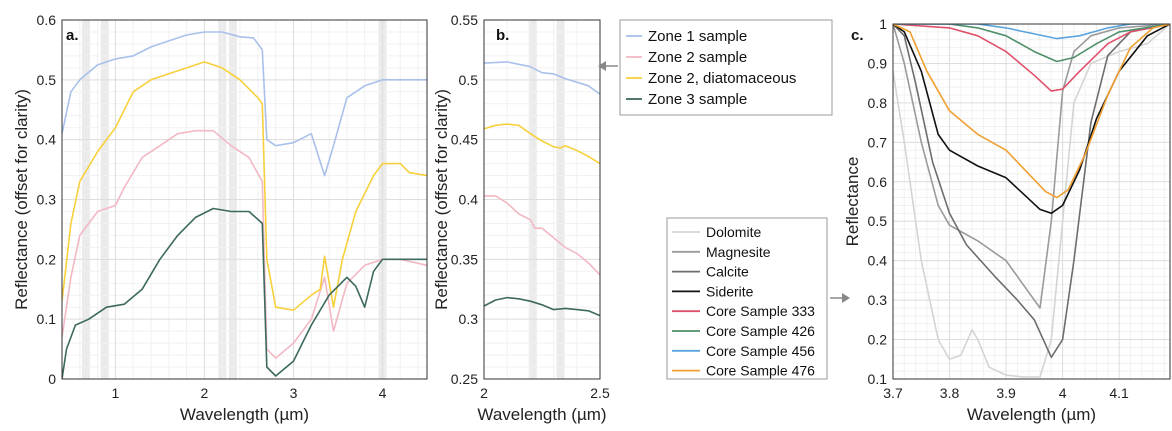 This screenshot has height=431, width=1172. I want to click on legend-entry-label: Dolomite, so click(733, 232).